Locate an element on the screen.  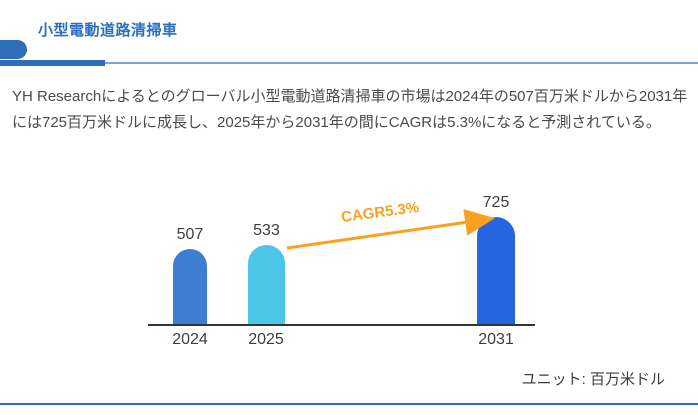
x-tick-2025: 2025 is located at coordinates (266, 339).